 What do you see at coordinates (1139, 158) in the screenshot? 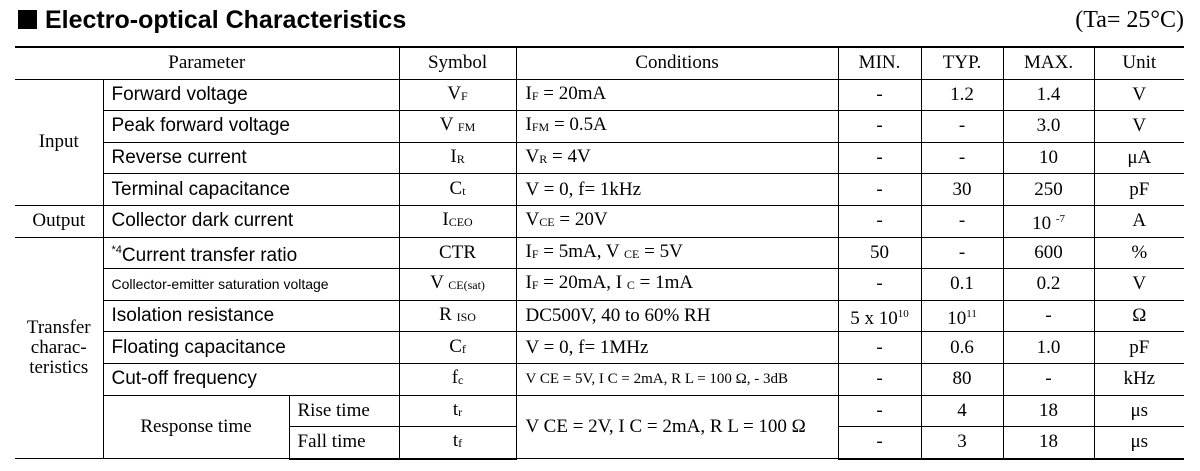
I see `unit-cell: μA` at bounding box center [1139, 158].